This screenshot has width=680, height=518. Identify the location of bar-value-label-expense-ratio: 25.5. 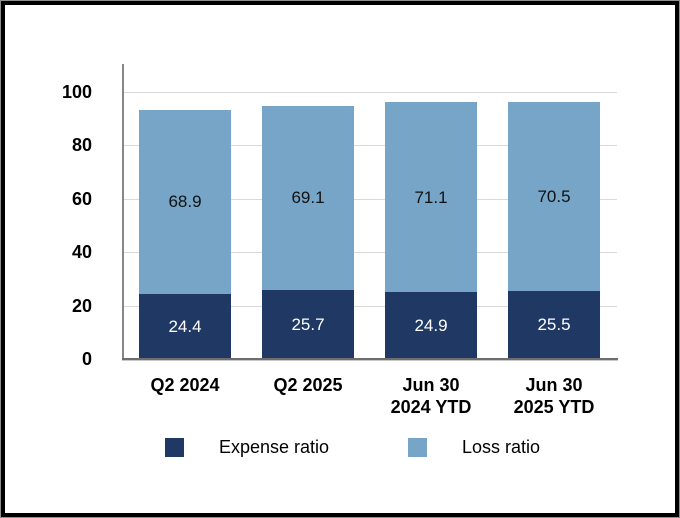
(554, 325).